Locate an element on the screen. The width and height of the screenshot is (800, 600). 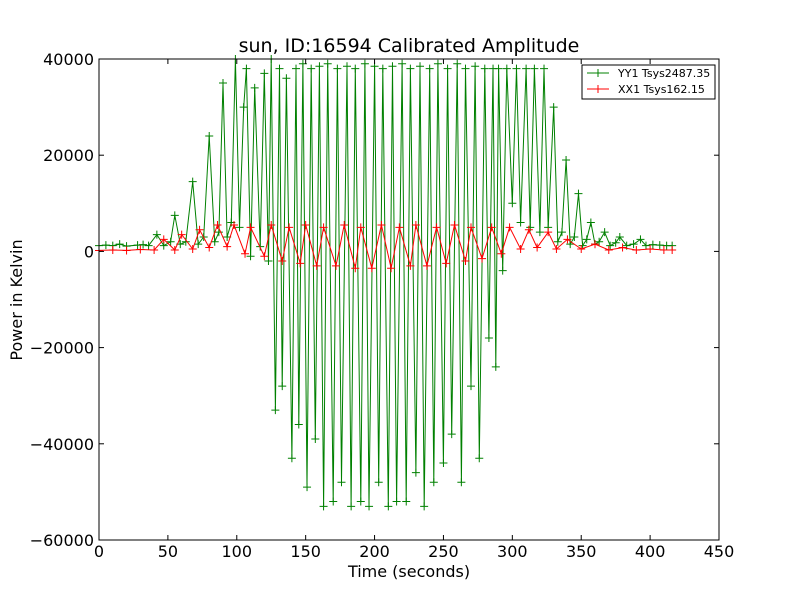
y-tick-label: 0 is located at coordinates (89, 251).